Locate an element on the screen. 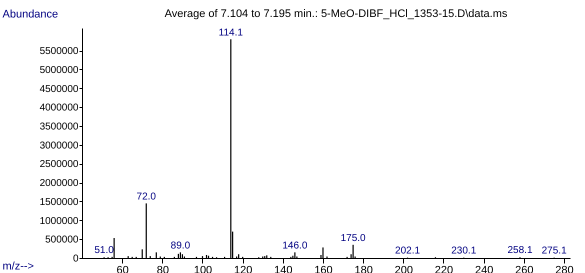 The image size is (585, 273). y-axis-title: Abundance is located at coordinates (30, 14).